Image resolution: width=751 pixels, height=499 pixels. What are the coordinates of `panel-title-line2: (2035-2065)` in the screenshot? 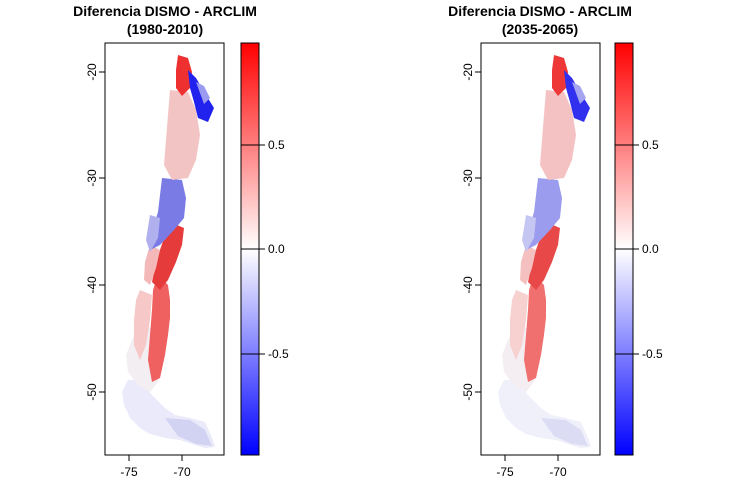 It's located at (540, 29).